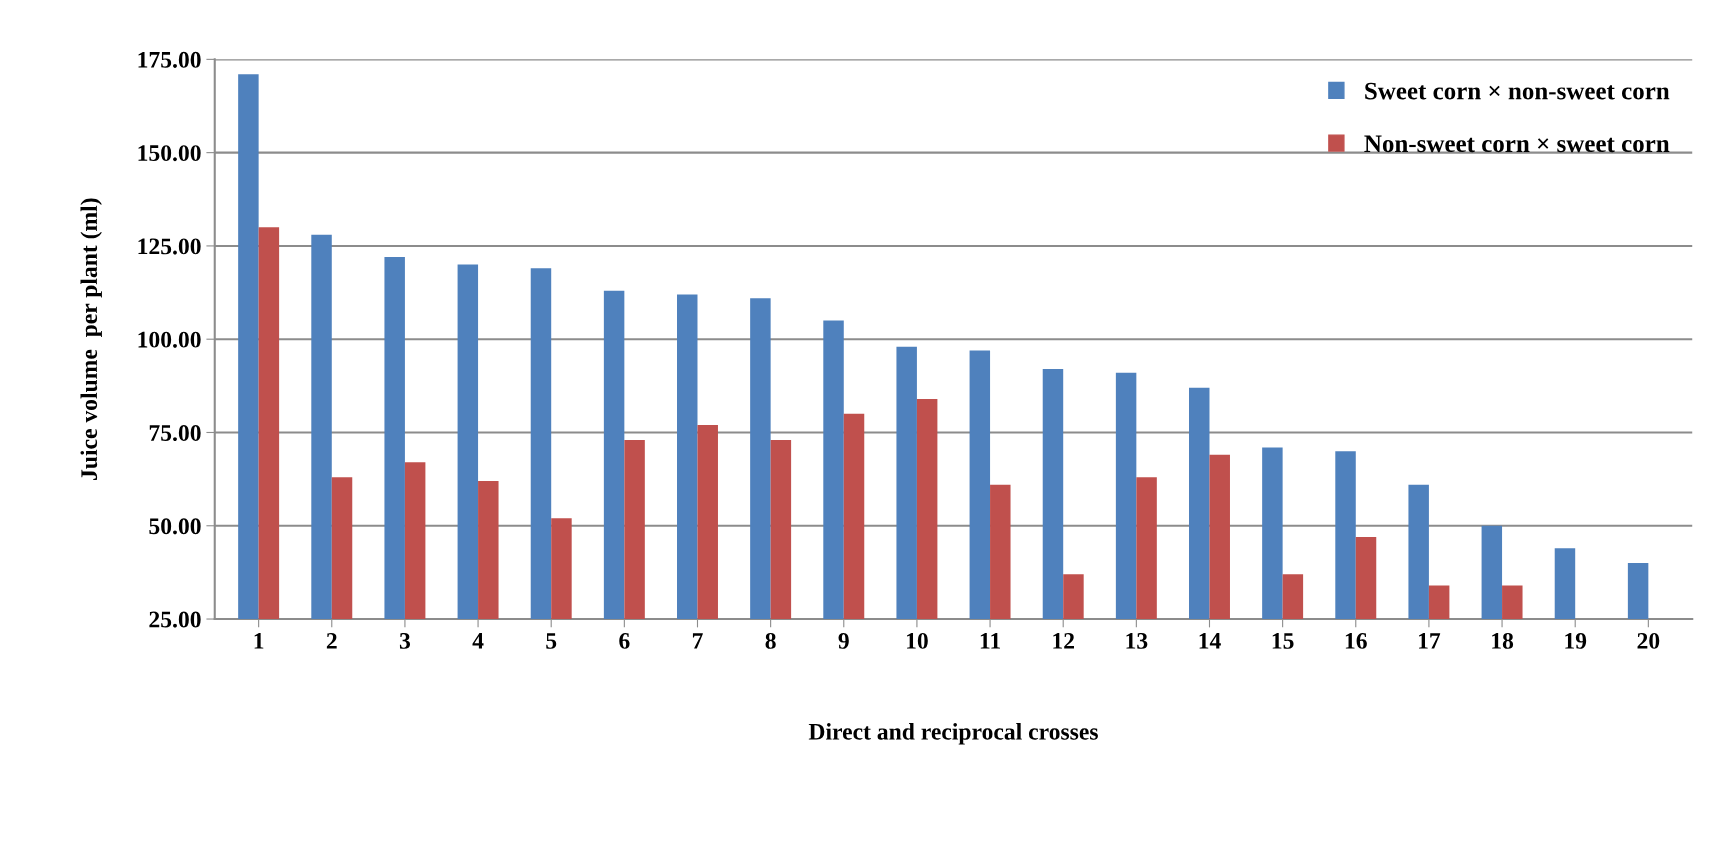 The height and width of the screenshot is (848, 1718). I want to click on x-tick-label: 3, so click(405, 640).